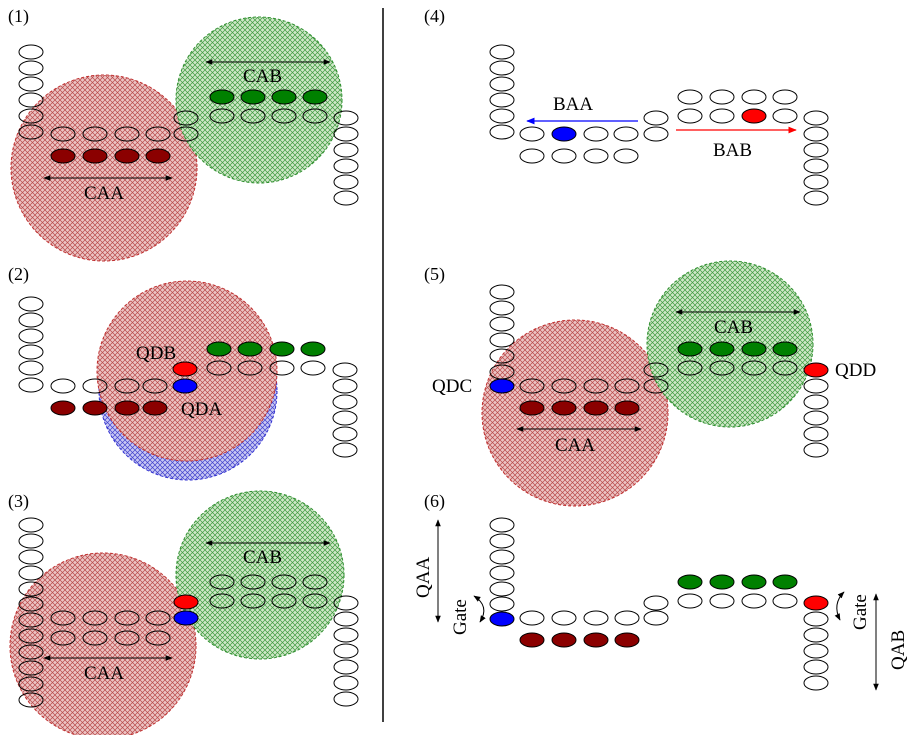 This screenshot has height=735, width=907. Describe the element at coordinates (434, 16) in the screenshot. I see `panel-label-4: (4)` at that location.